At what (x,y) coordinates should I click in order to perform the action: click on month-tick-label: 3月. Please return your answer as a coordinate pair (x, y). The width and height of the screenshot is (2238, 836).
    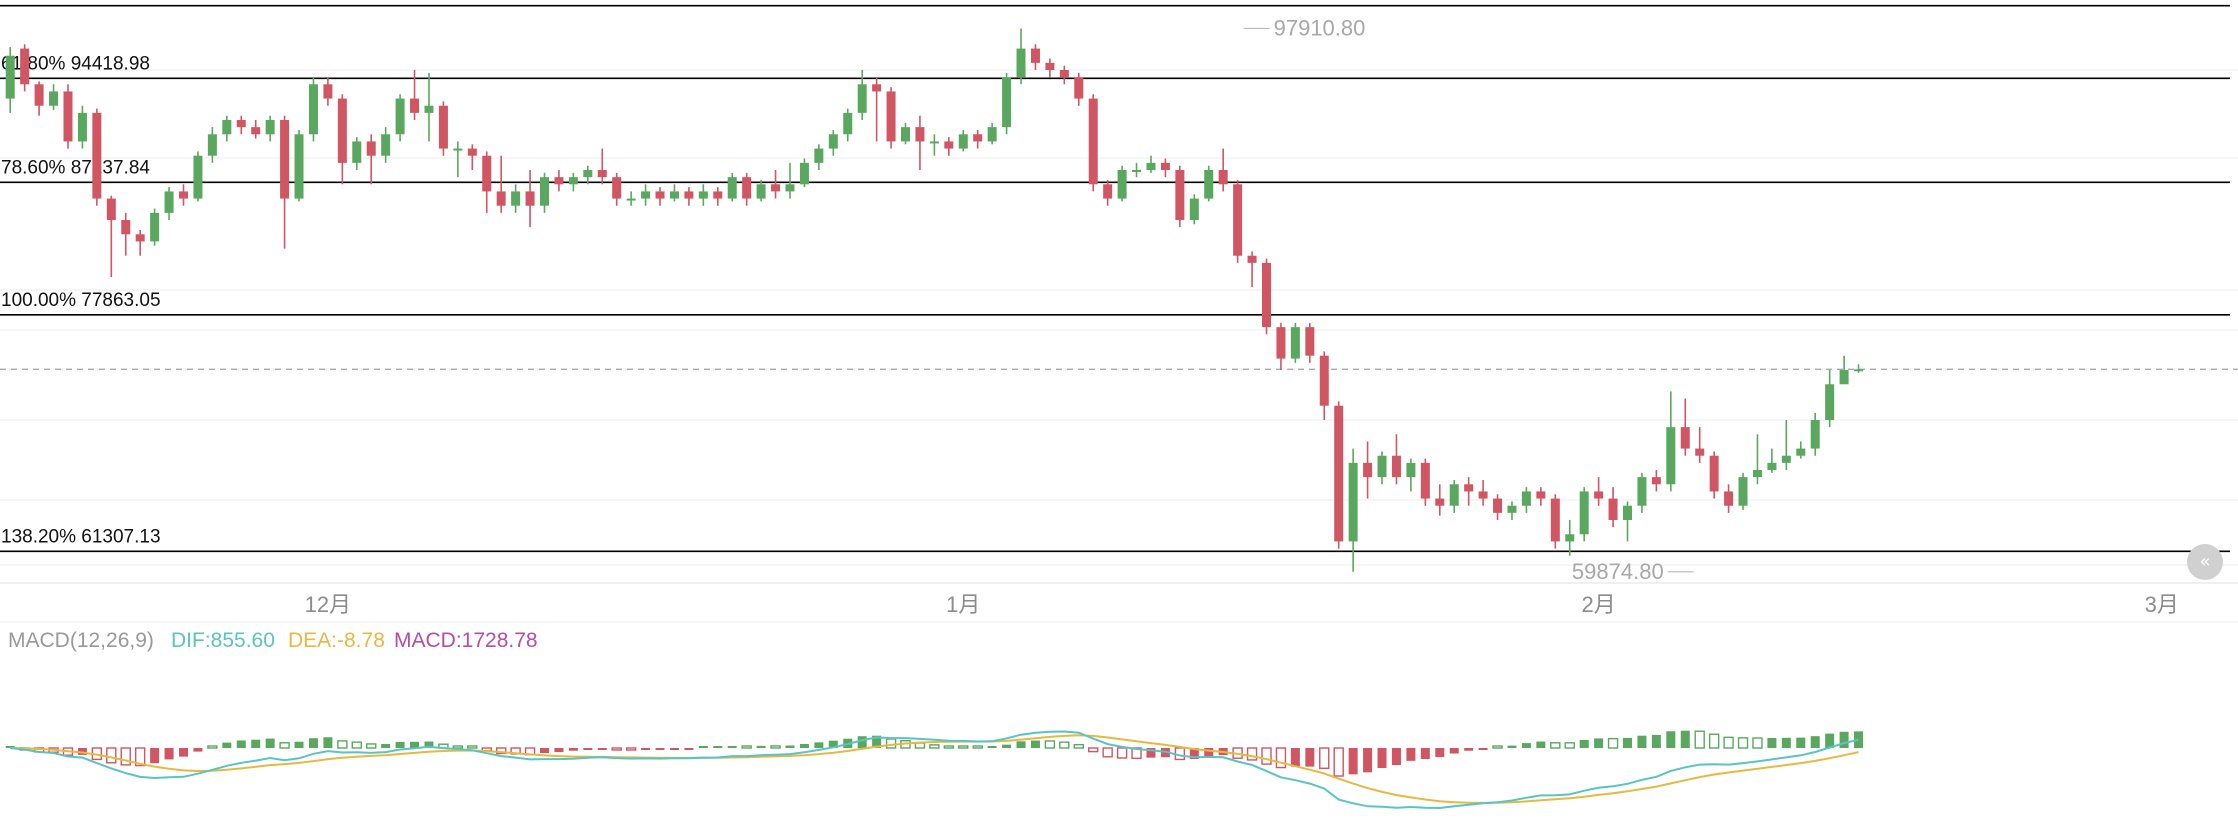
    Looking at the image, I should click on (2162, 604).